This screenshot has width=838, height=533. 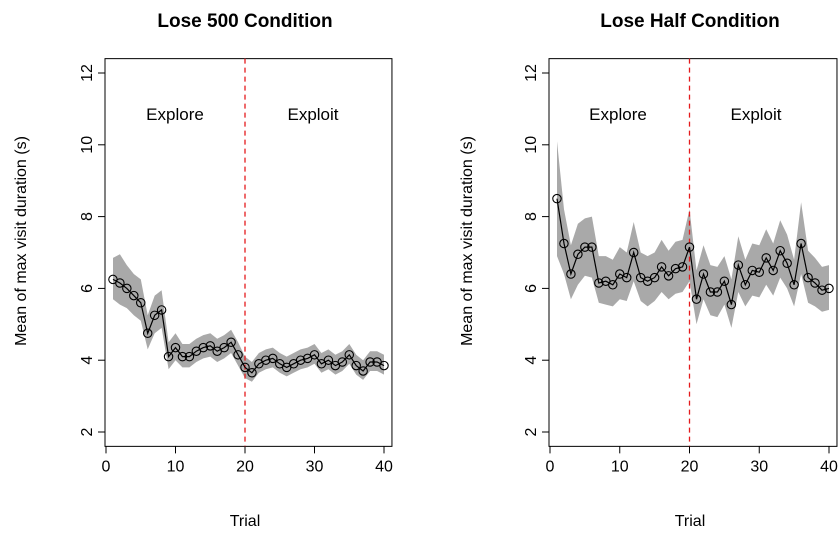 I want to click on series-line, so click(x=693, y=251).